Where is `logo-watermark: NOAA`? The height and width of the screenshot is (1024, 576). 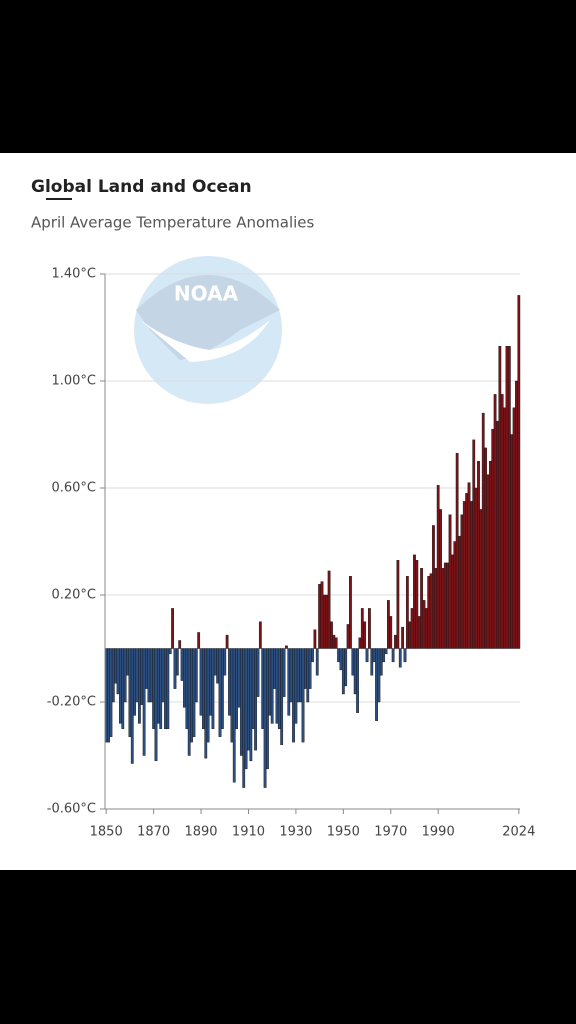 logo-watermark: NOAA is located at coordinates (208, 330).